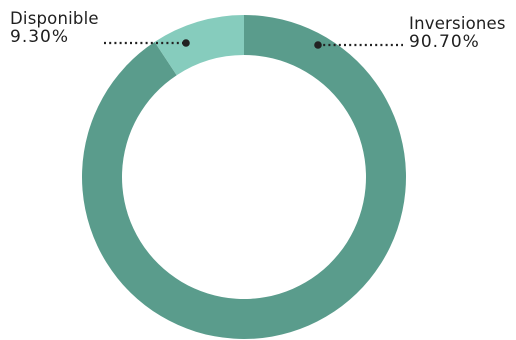  I want to click on leader-dot-disponible, so click(186, 43).